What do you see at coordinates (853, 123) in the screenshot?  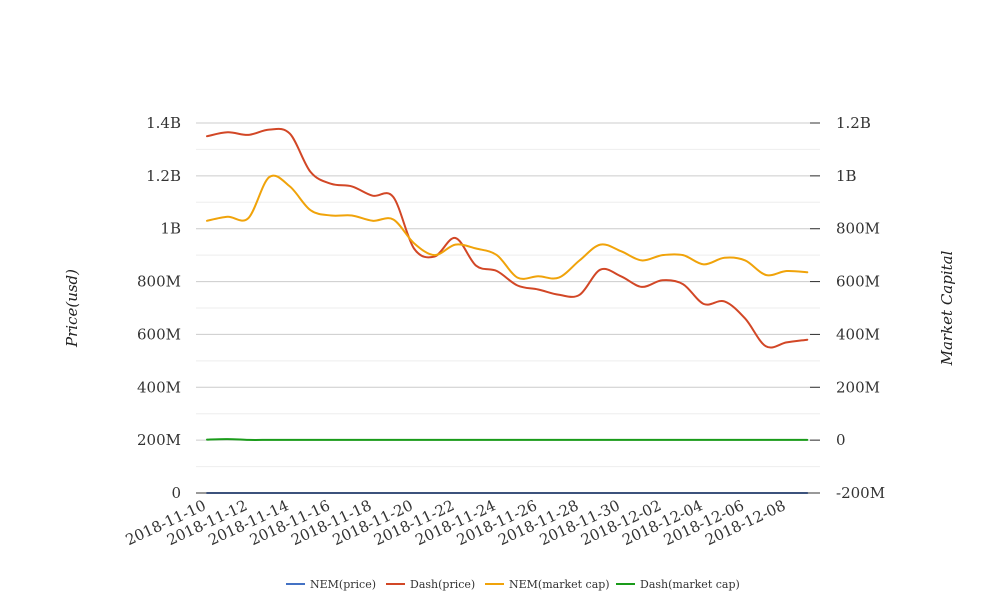 I see `right-tick-label: 1.2B` at bounding box center [853, 123].